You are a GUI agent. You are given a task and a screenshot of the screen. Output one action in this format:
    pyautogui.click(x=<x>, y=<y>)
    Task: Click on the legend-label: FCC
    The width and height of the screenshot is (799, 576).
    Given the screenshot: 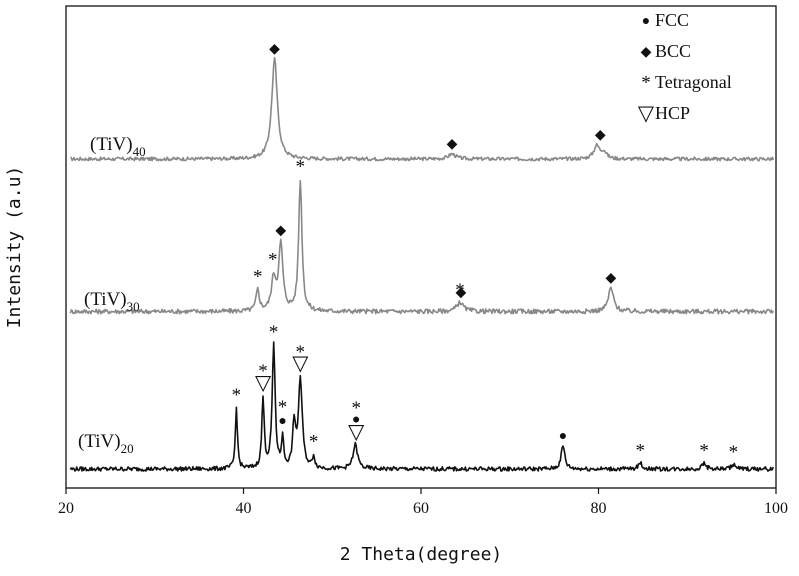 What is the action you would take?
    pyautogui.click(x=672, y=20)
    